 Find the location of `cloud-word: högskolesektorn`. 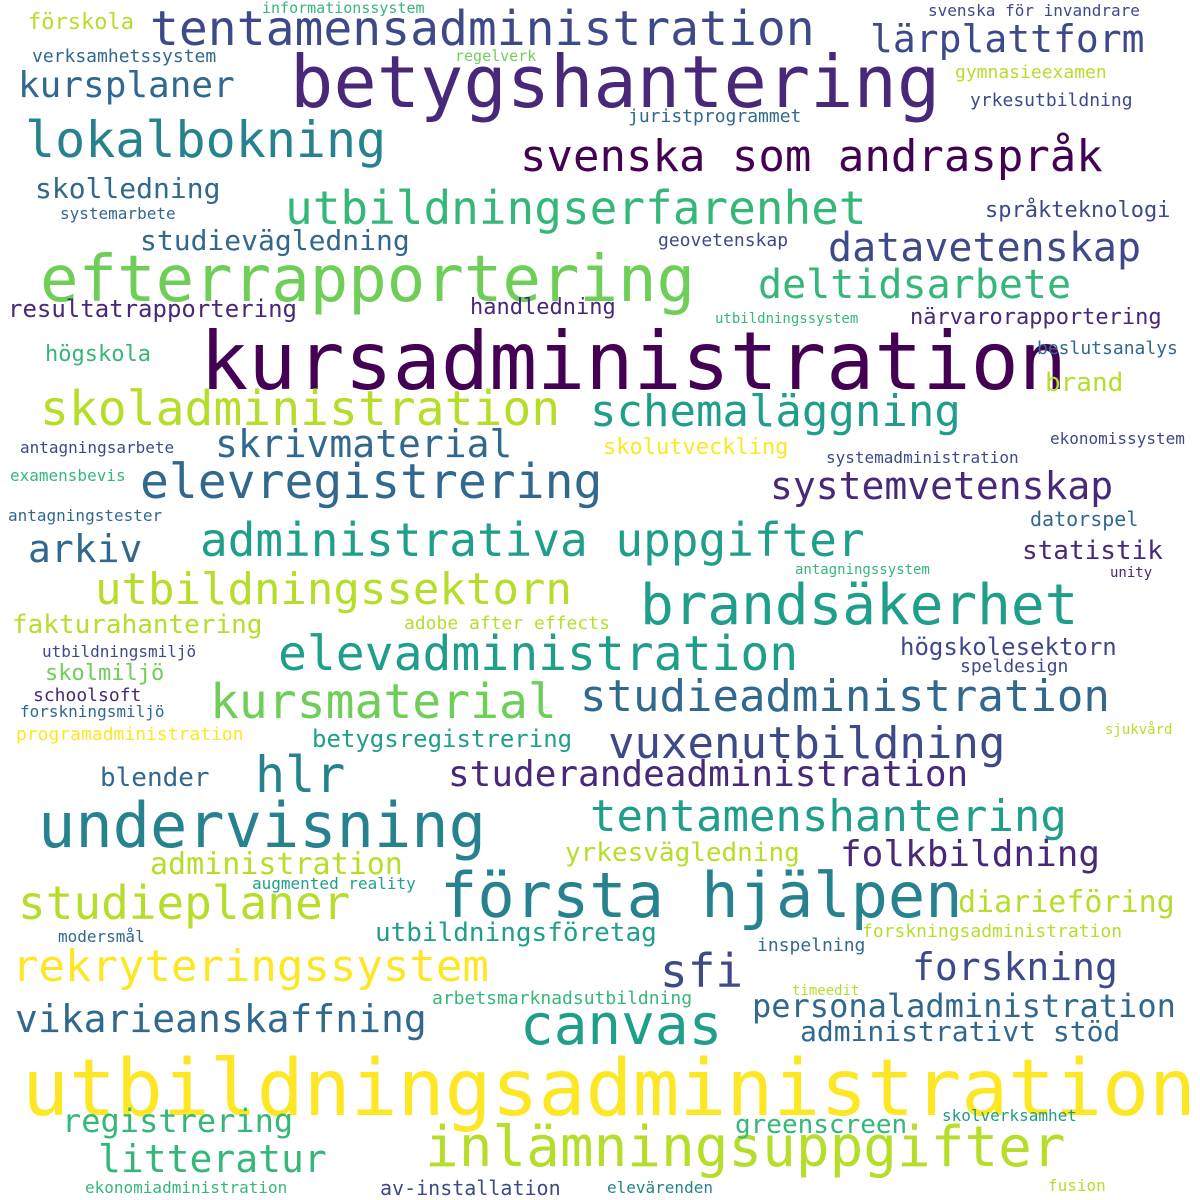

cloud-word: högskolesektorn is located at coordinates (1008, 647).